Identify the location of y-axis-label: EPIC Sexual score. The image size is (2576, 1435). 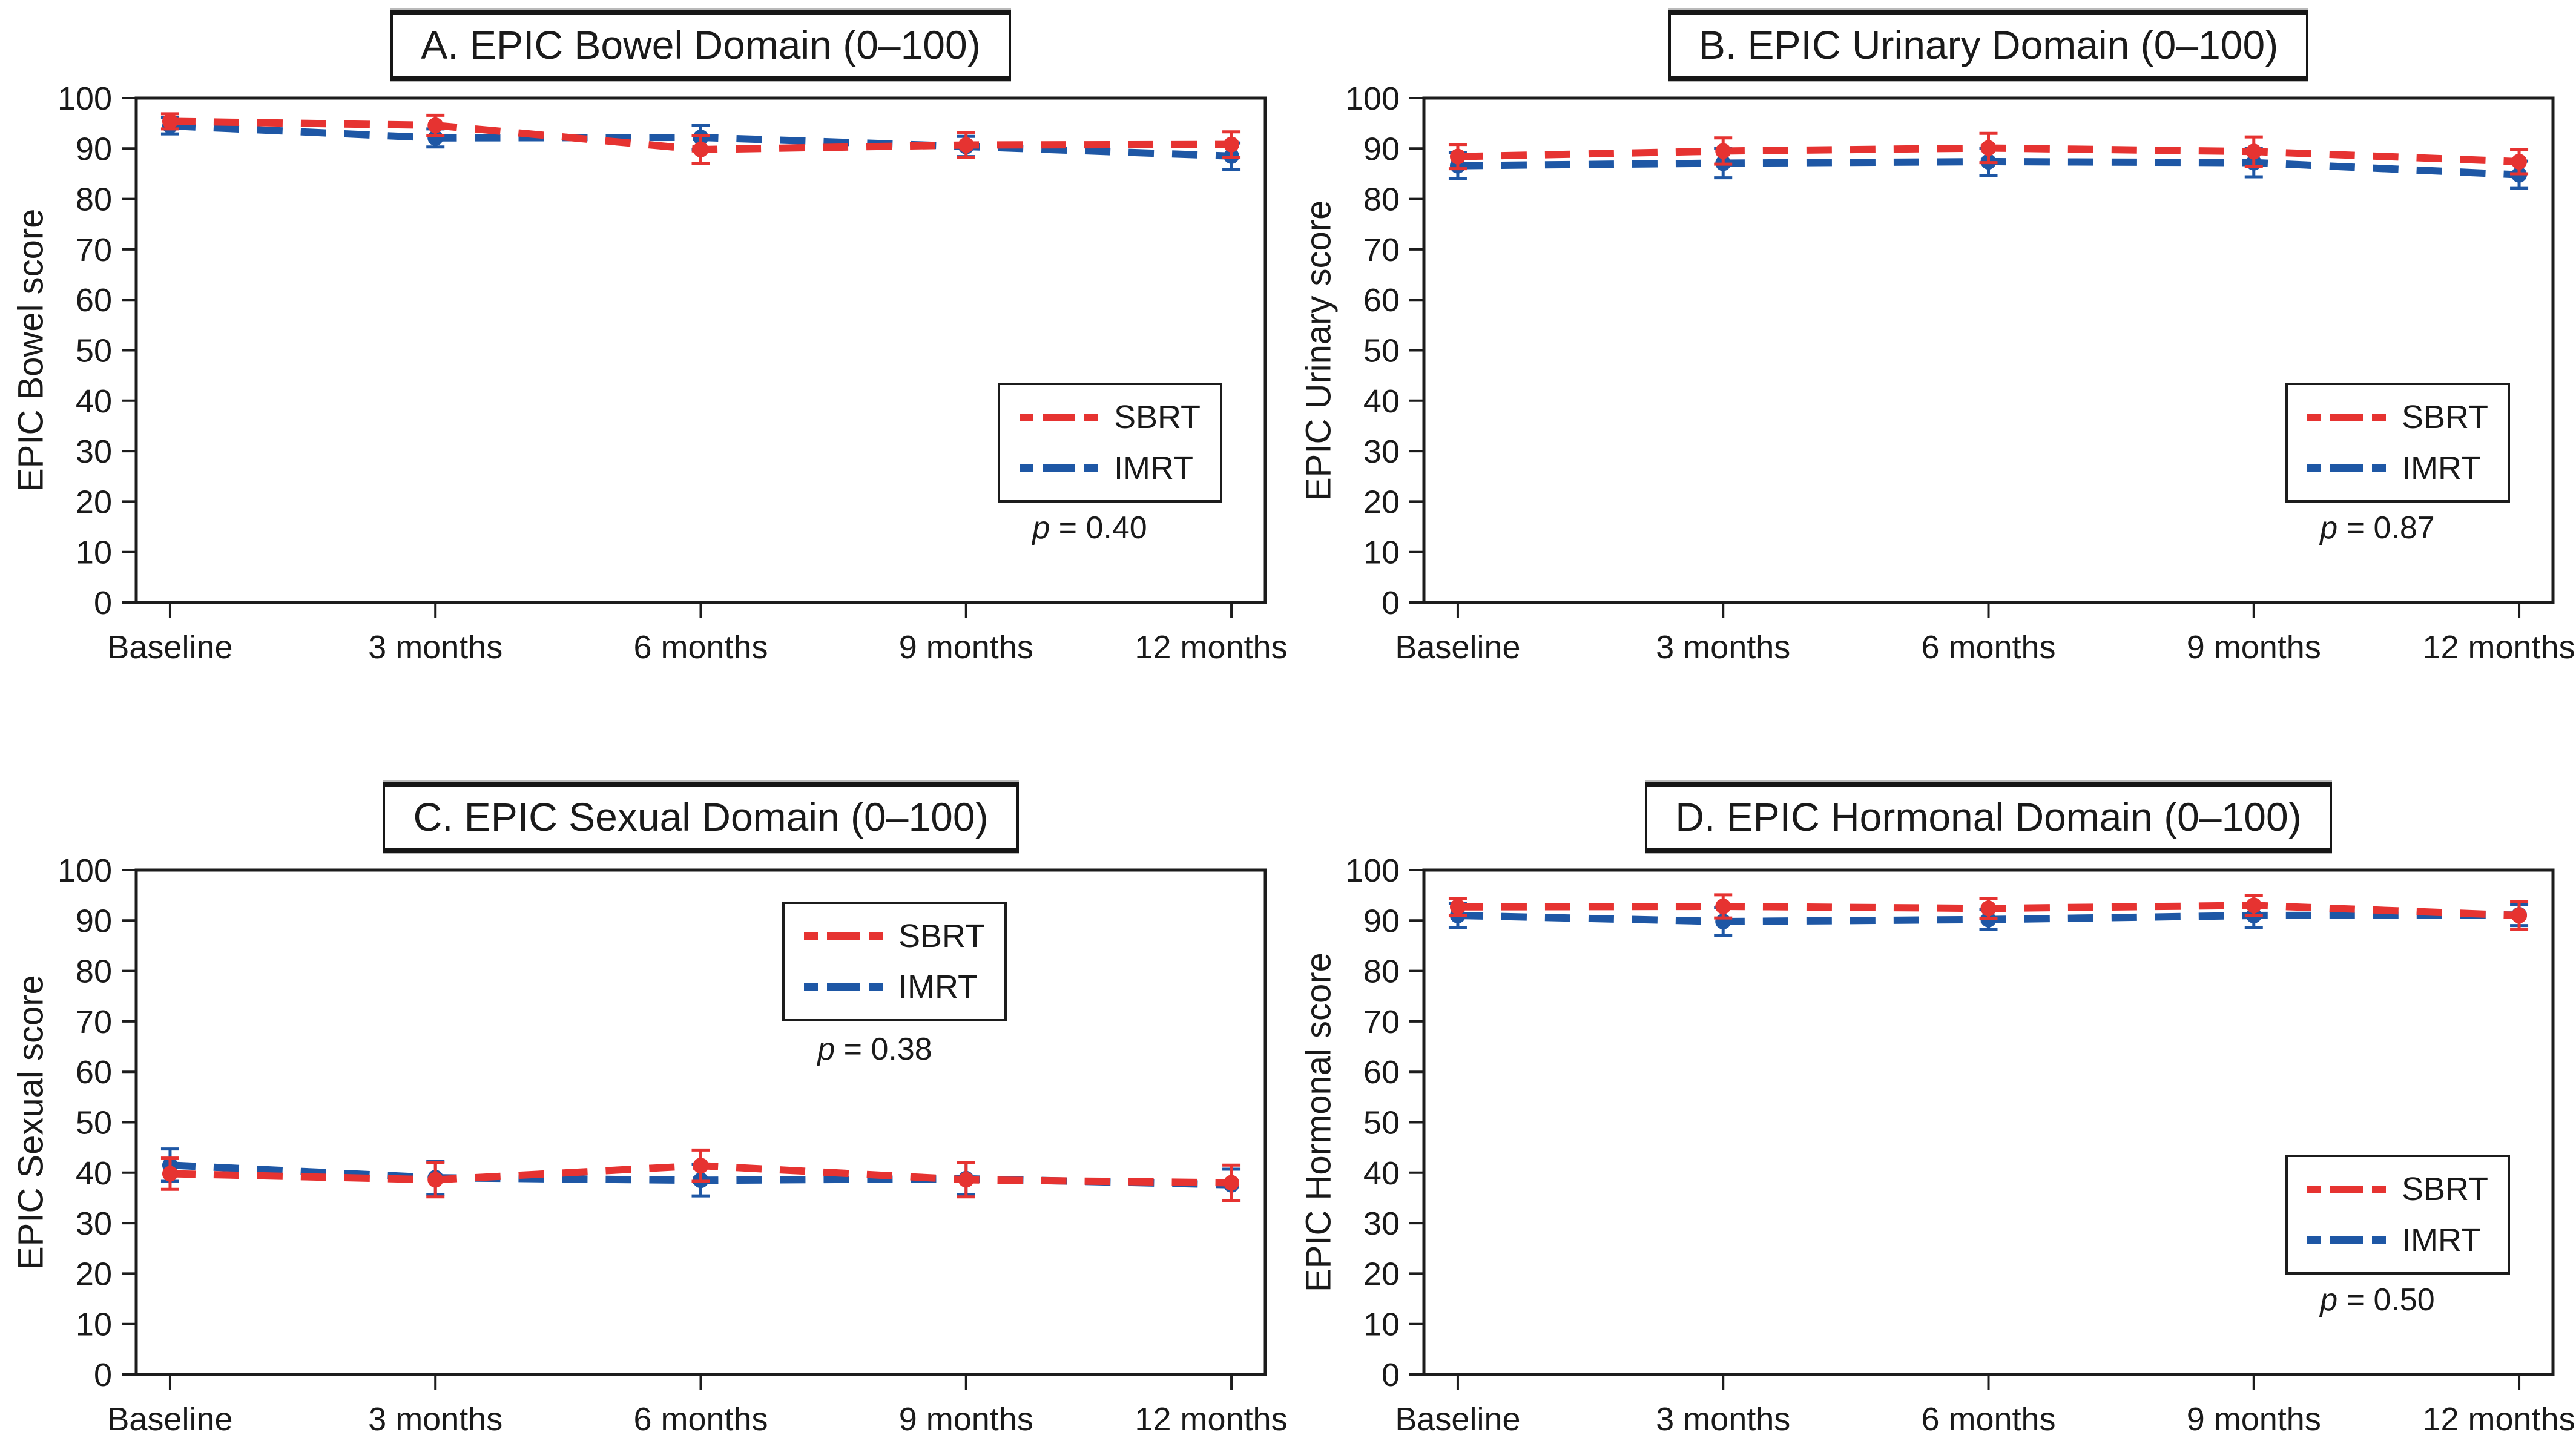
(31, 1122).